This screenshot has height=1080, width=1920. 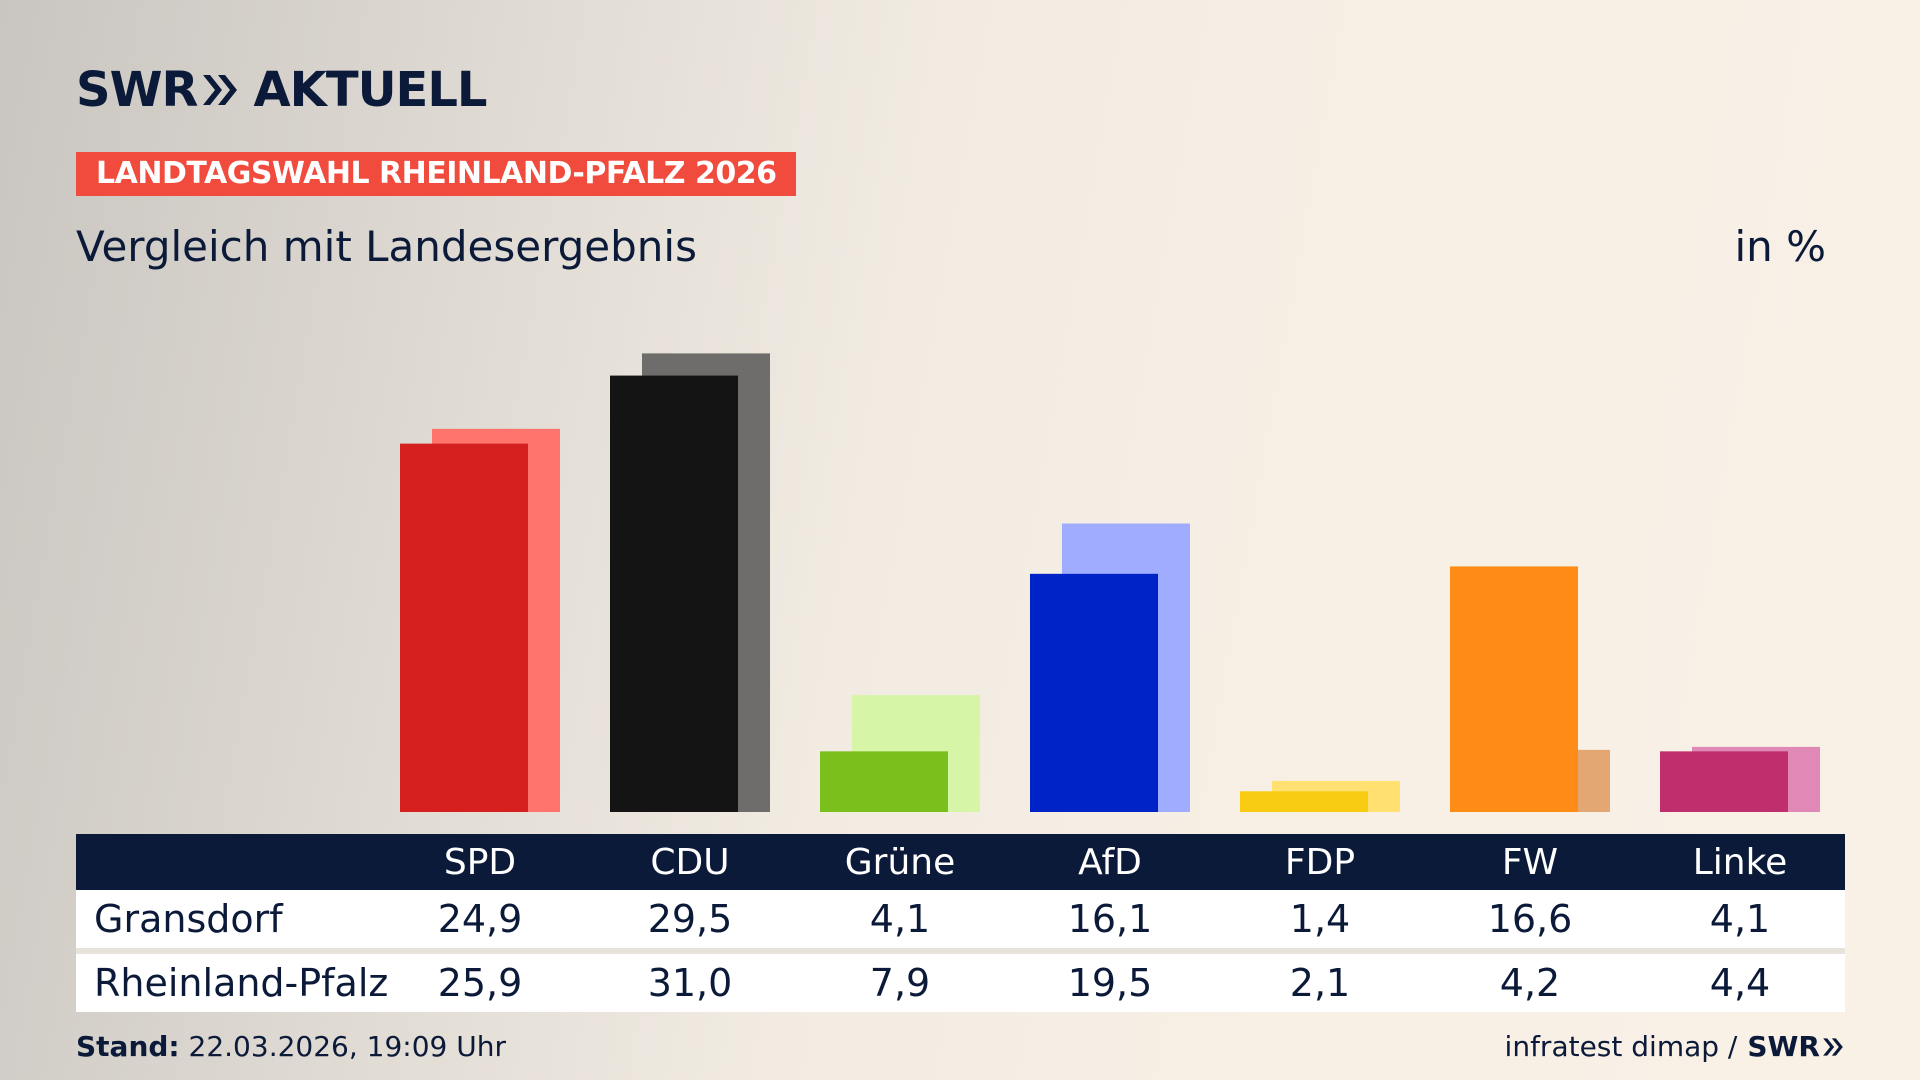 I want to click on party-header-cdu: CDU, so click(x=690, y=862).